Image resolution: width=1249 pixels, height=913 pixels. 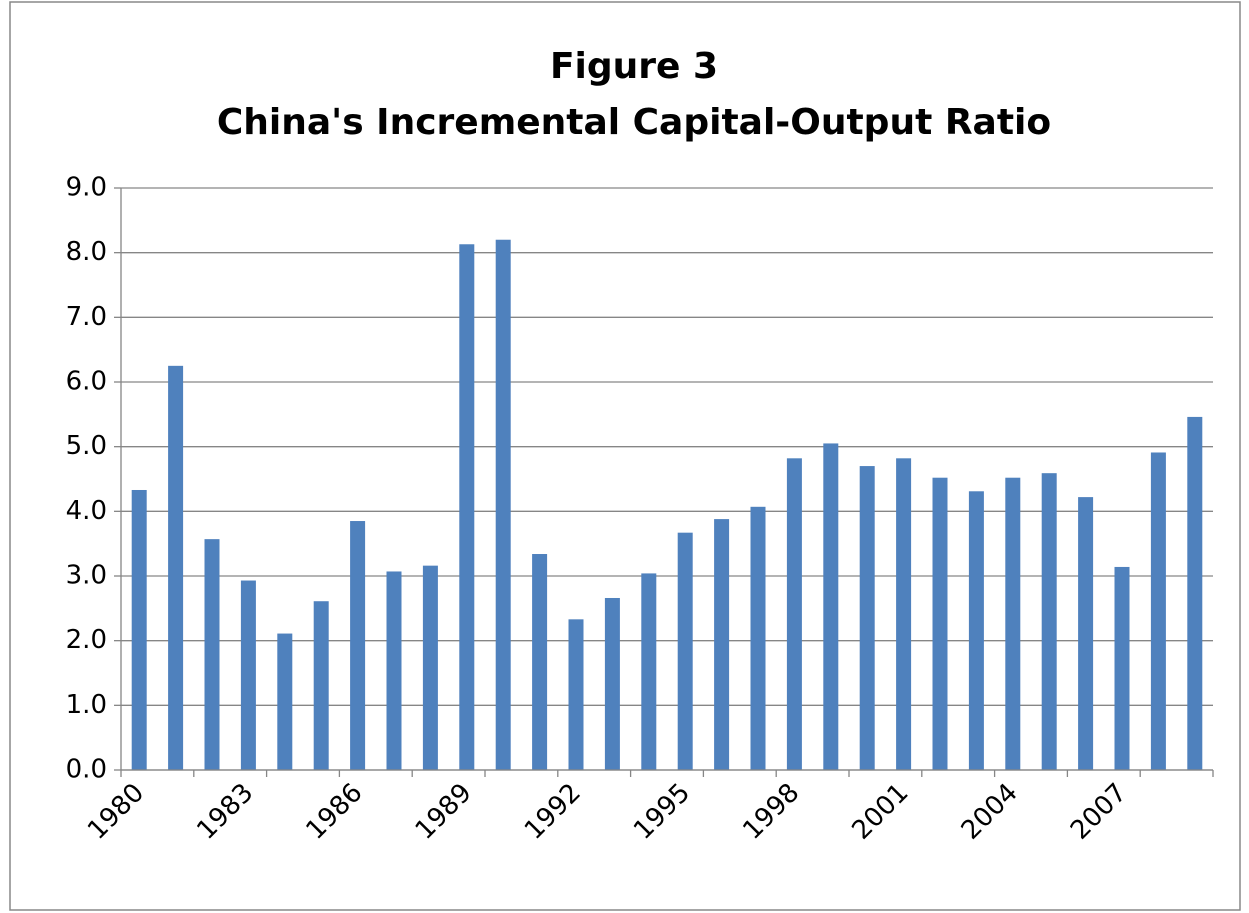 What do you see at coordinates (634, 66) in the screenshot?
I see `chart-title: Figure 3` at bounding box center [634, 66].